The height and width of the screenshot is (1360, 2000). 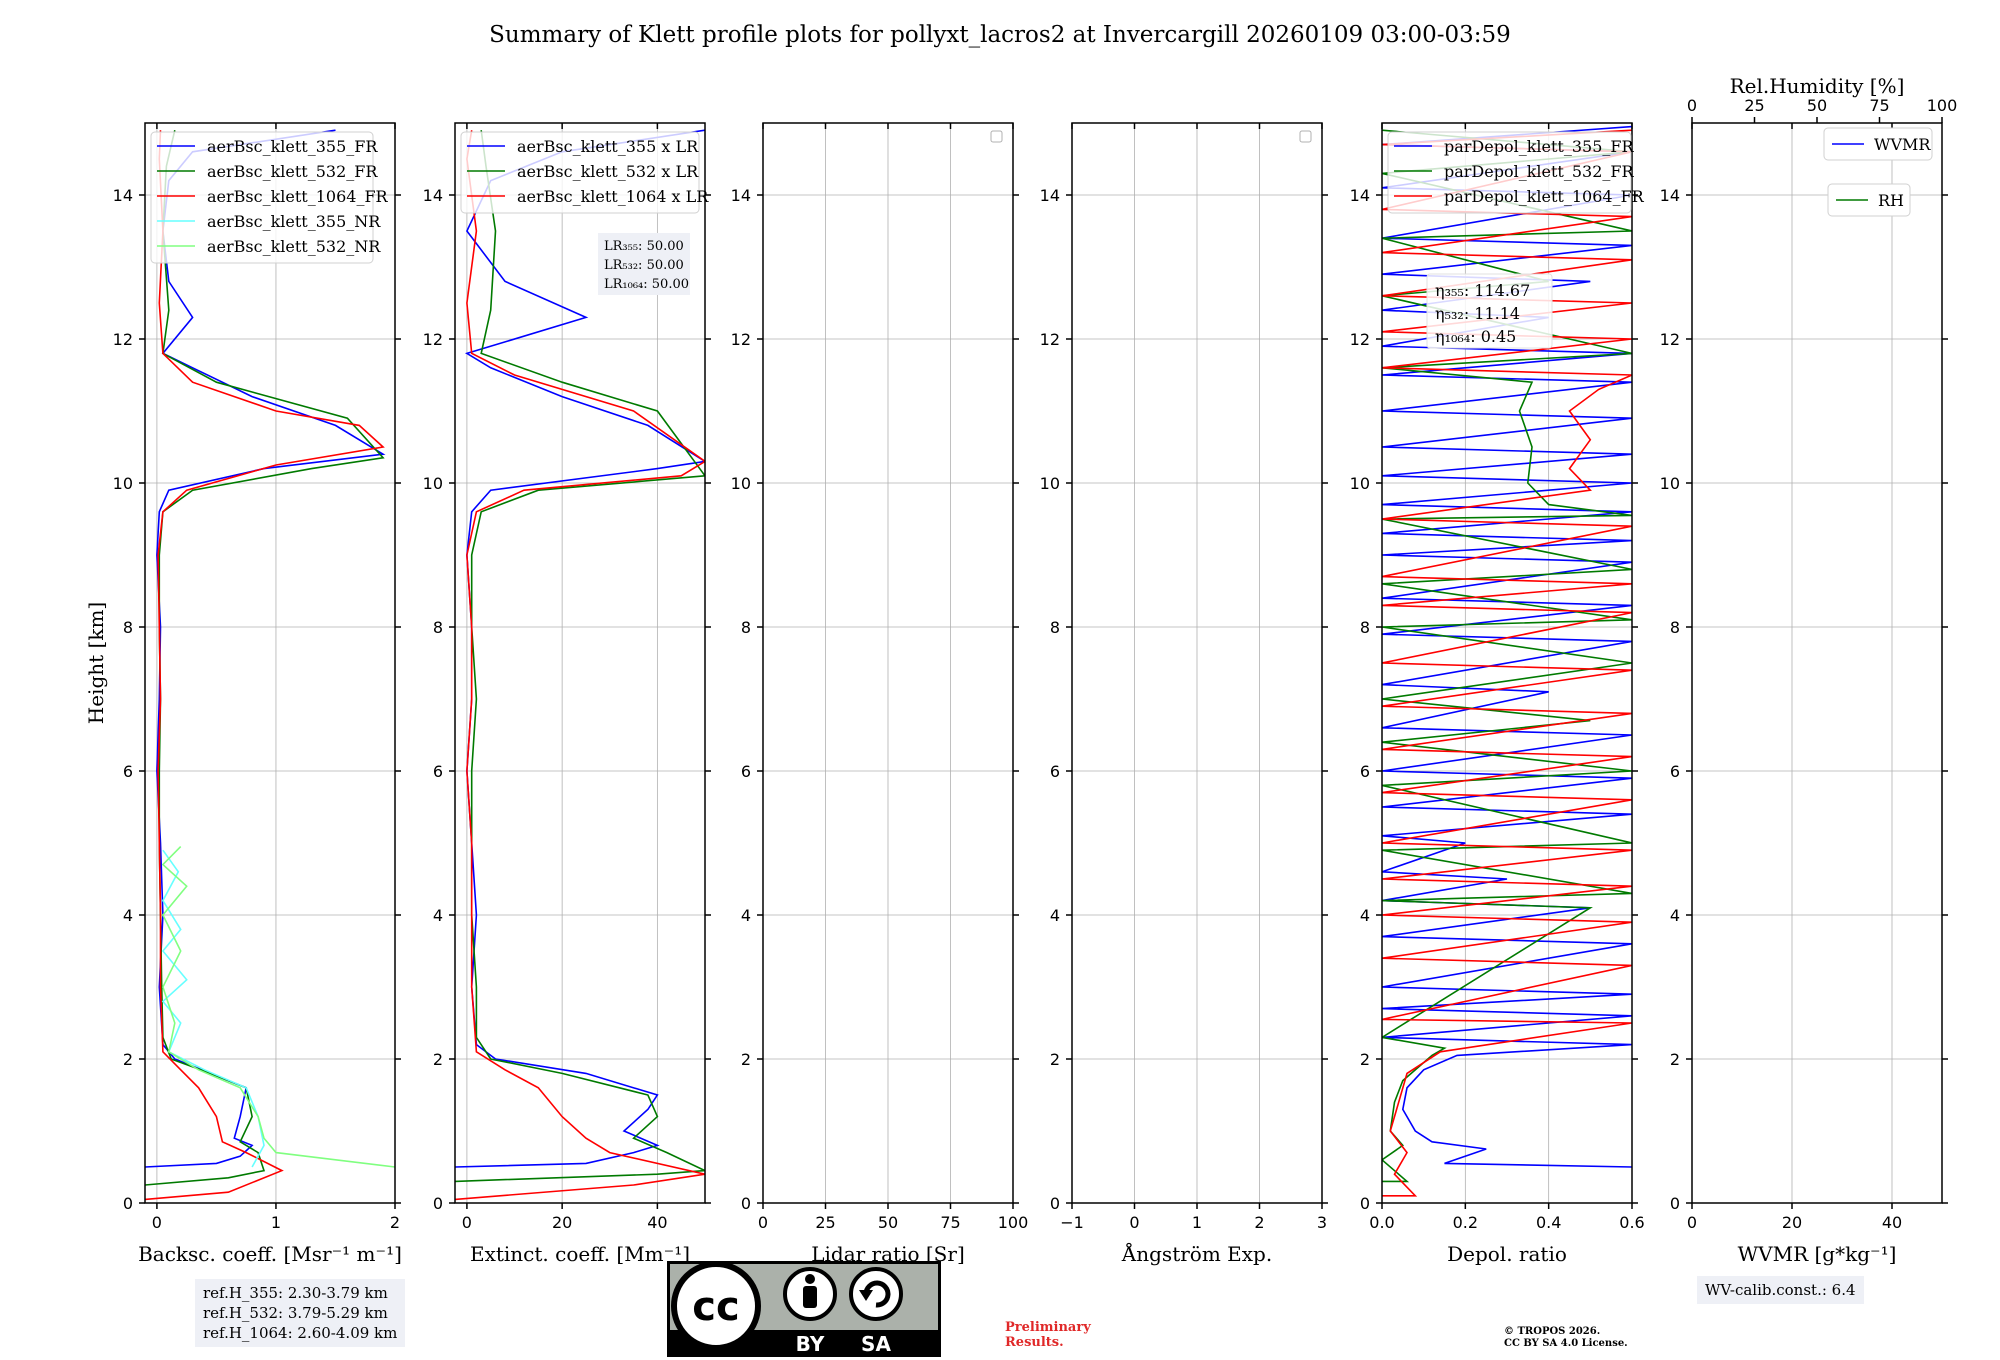 I want to click on by-person-head, so click(x=810, y=1279).